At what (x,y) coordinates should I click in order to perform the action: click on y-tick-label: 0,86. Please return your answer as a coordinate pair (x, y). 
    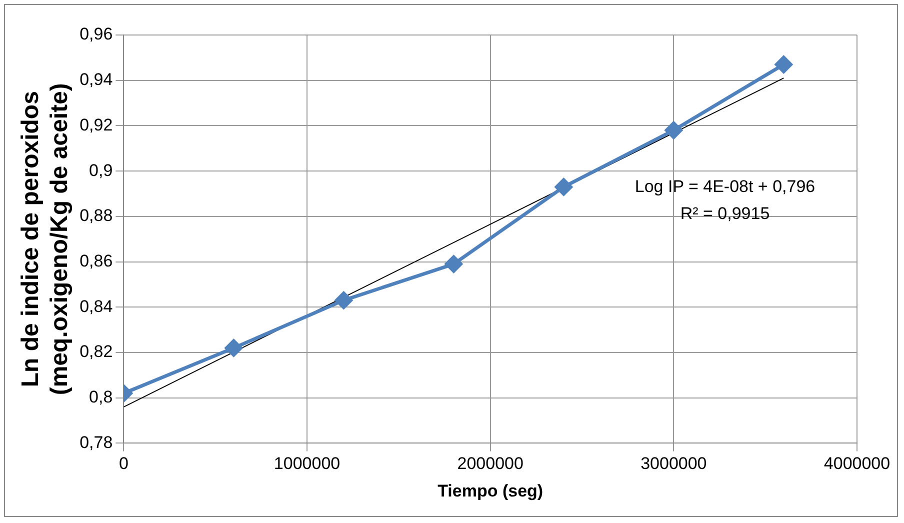
    Looking at the image, I should click on (96, 260).